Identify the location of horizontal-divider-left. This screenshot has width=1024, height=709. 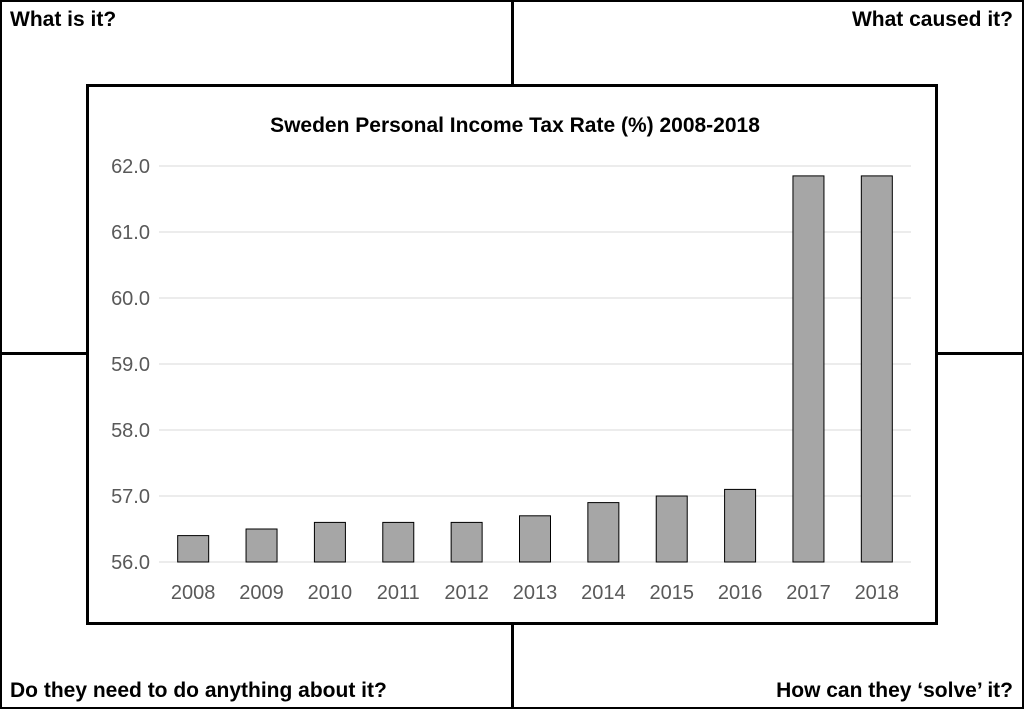
(43, 353).